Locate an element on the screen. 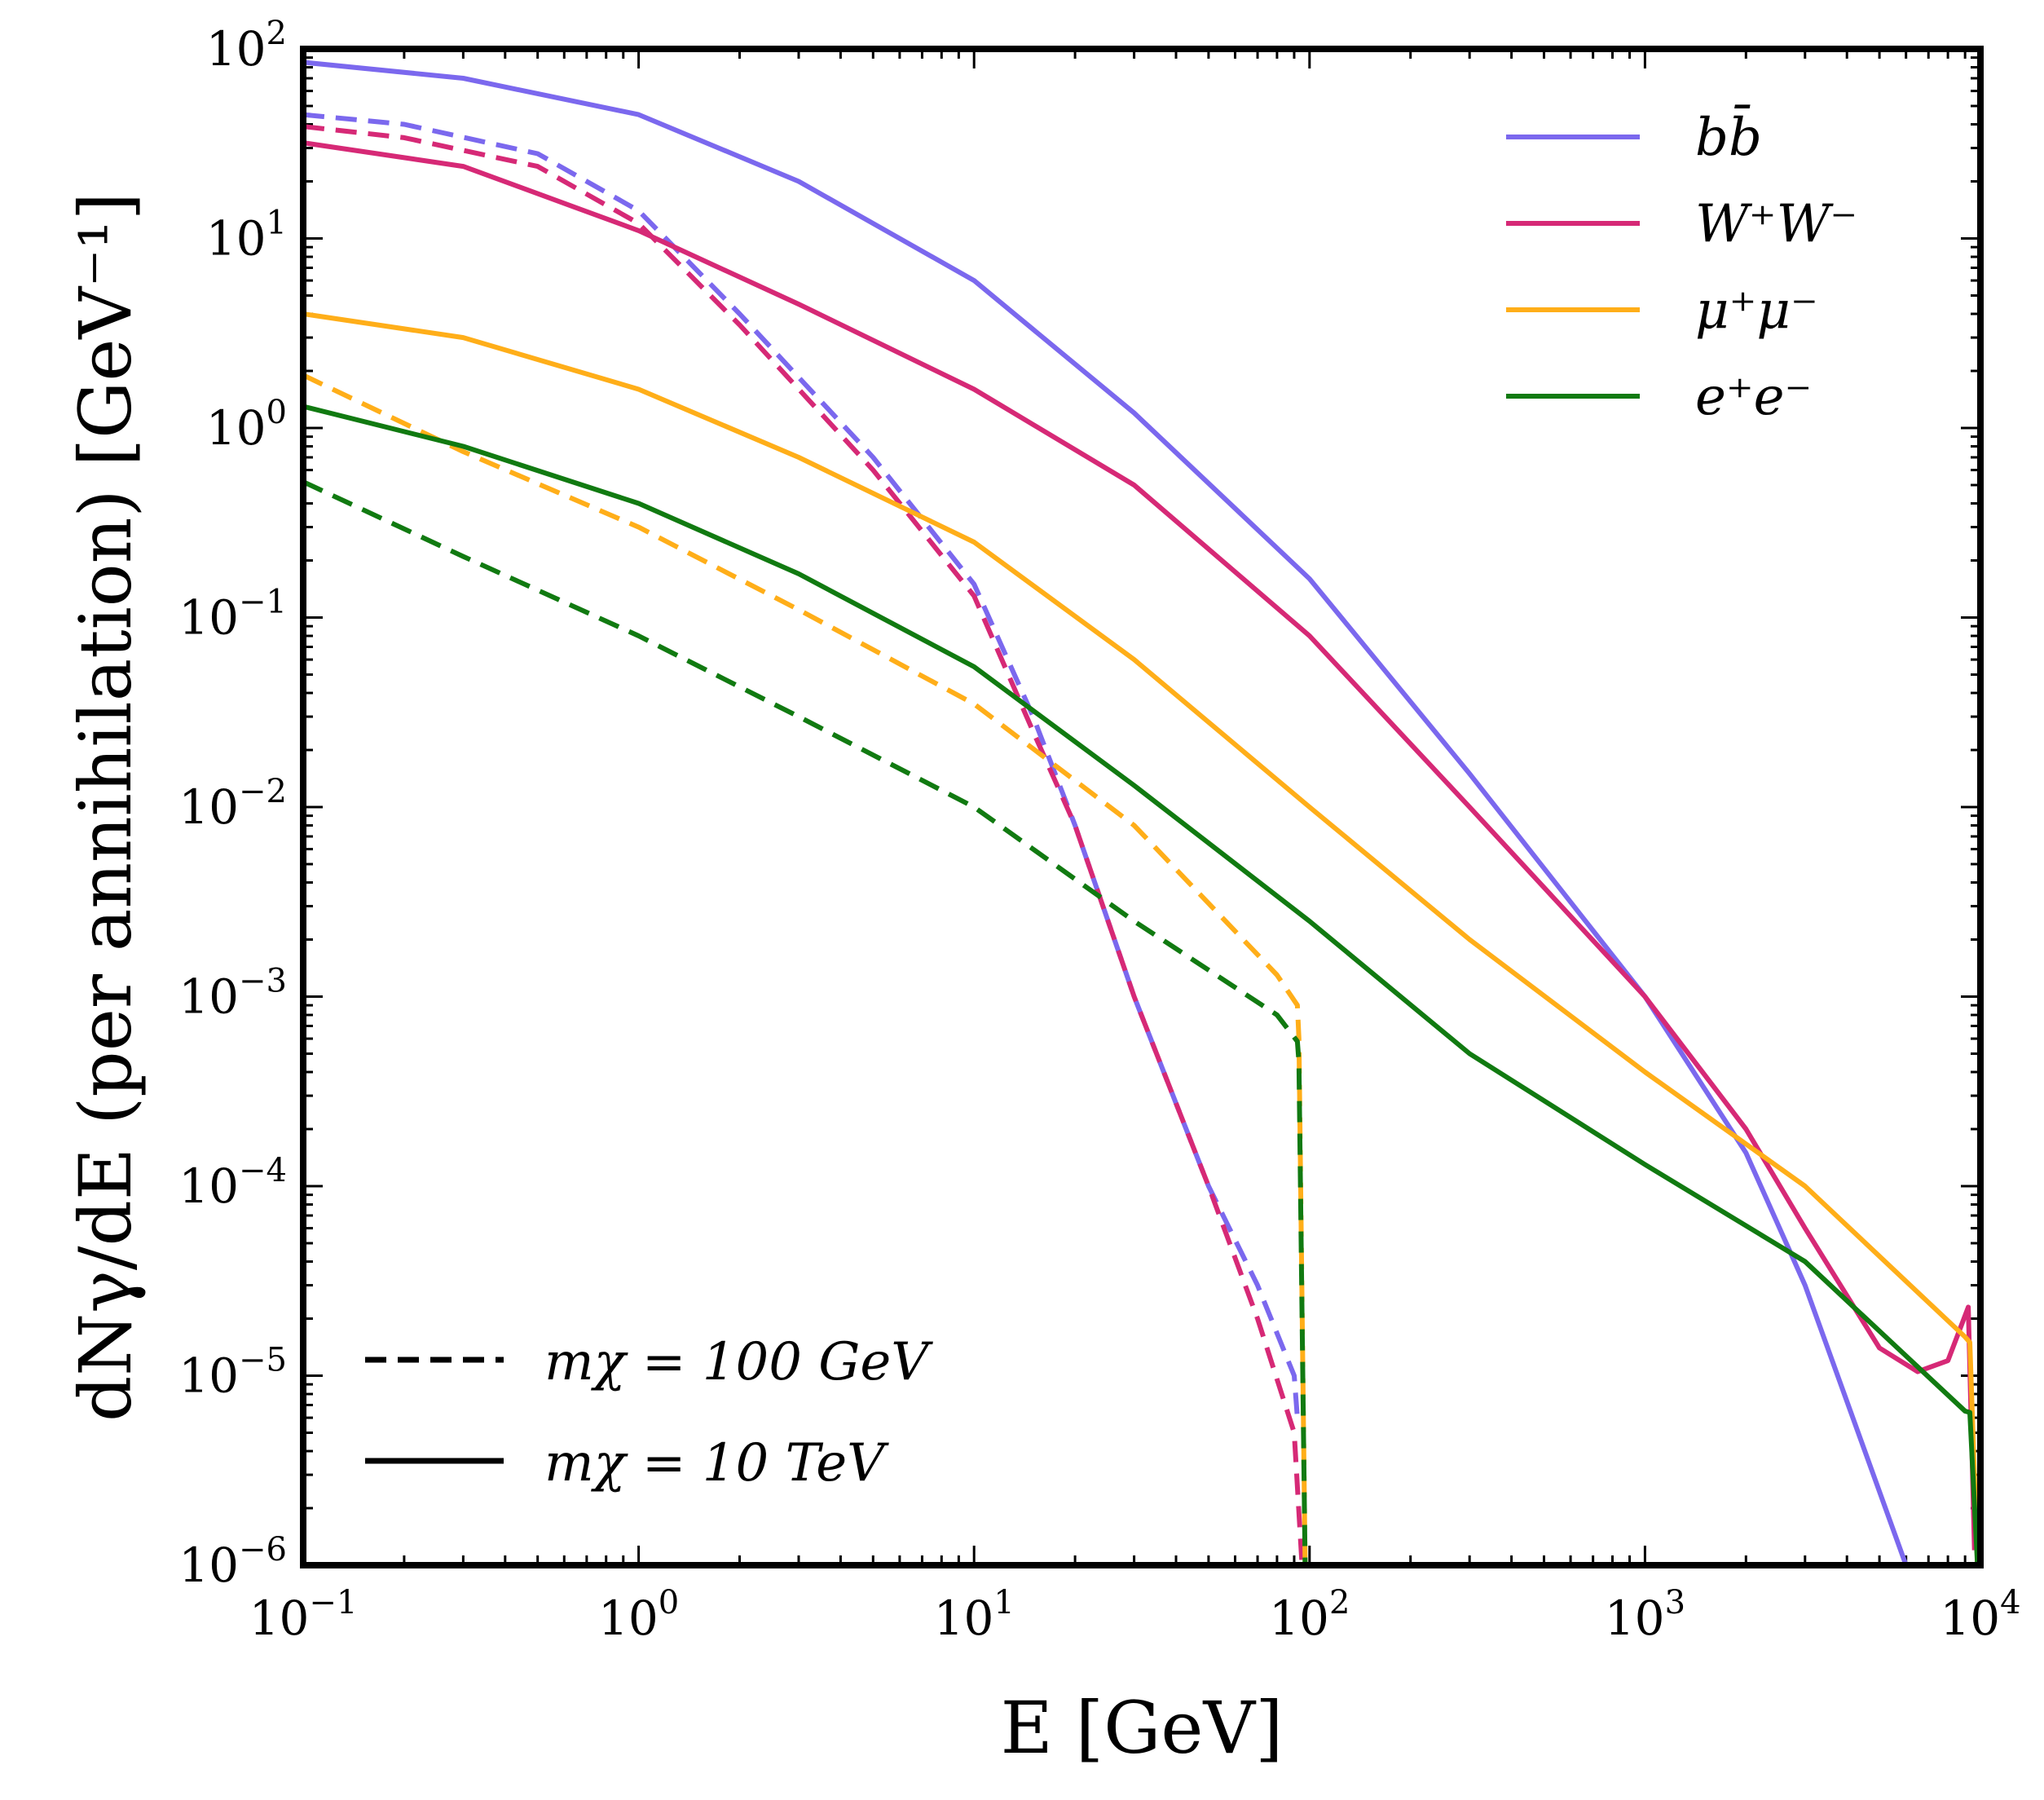  channel-legend-label: bb̄ is located at coordinates (1728, 136).